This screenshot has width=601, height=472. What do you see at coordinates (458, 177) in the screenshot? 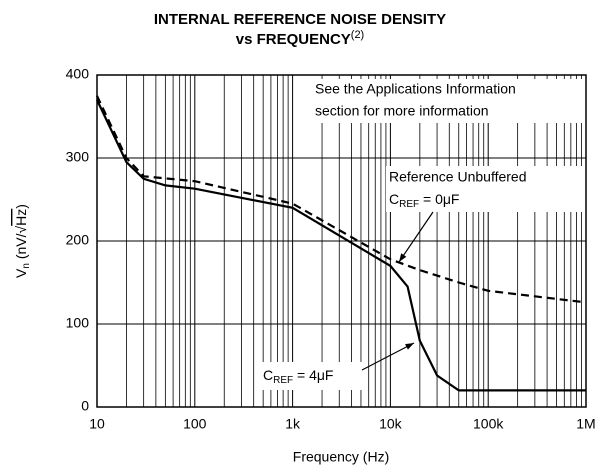
I see `annotation: Reference Unbuffered` at bounding box center [458, 177].